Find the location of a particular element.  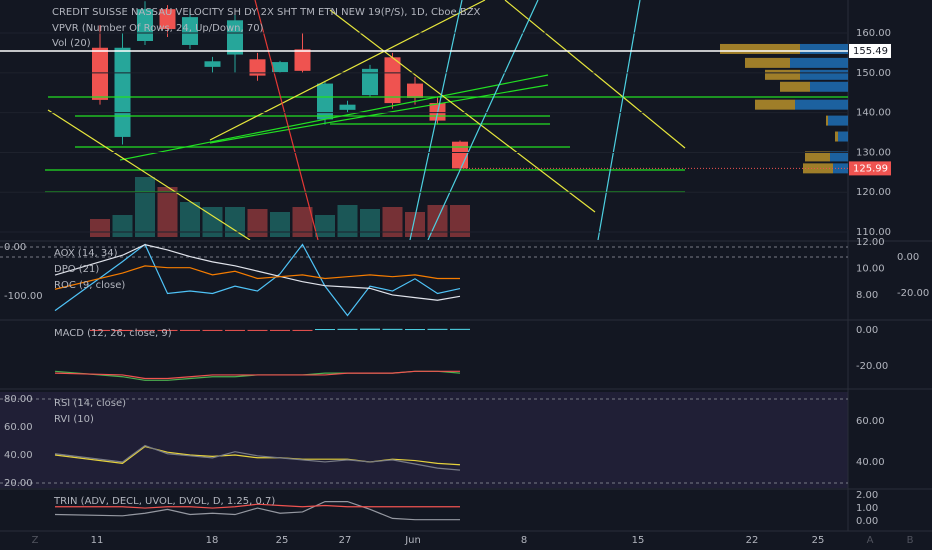

last-price-box is located at coordinates (870, 168).